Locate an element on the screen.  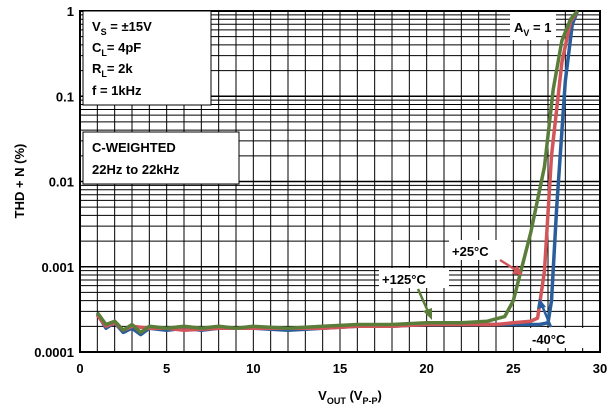
x-tick-label: 0 is located at coordinates (79, 368).